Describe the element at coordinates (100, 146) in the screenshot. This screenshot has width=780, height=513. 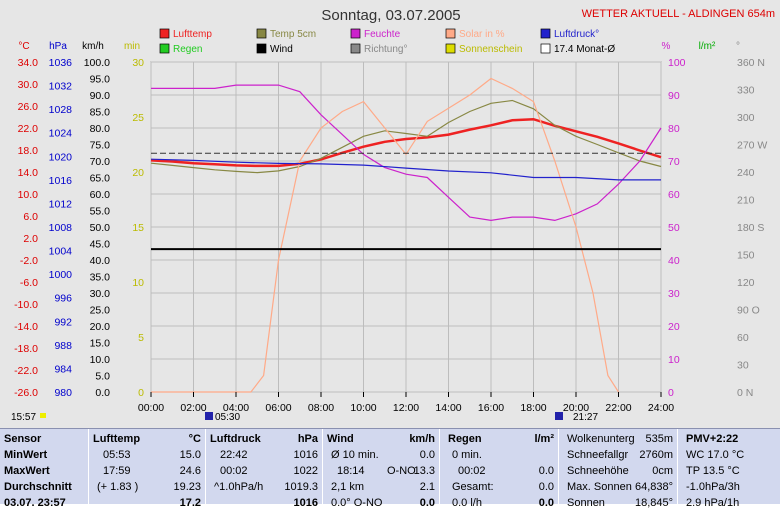
I see `wind-tick: 75.0` at that location.